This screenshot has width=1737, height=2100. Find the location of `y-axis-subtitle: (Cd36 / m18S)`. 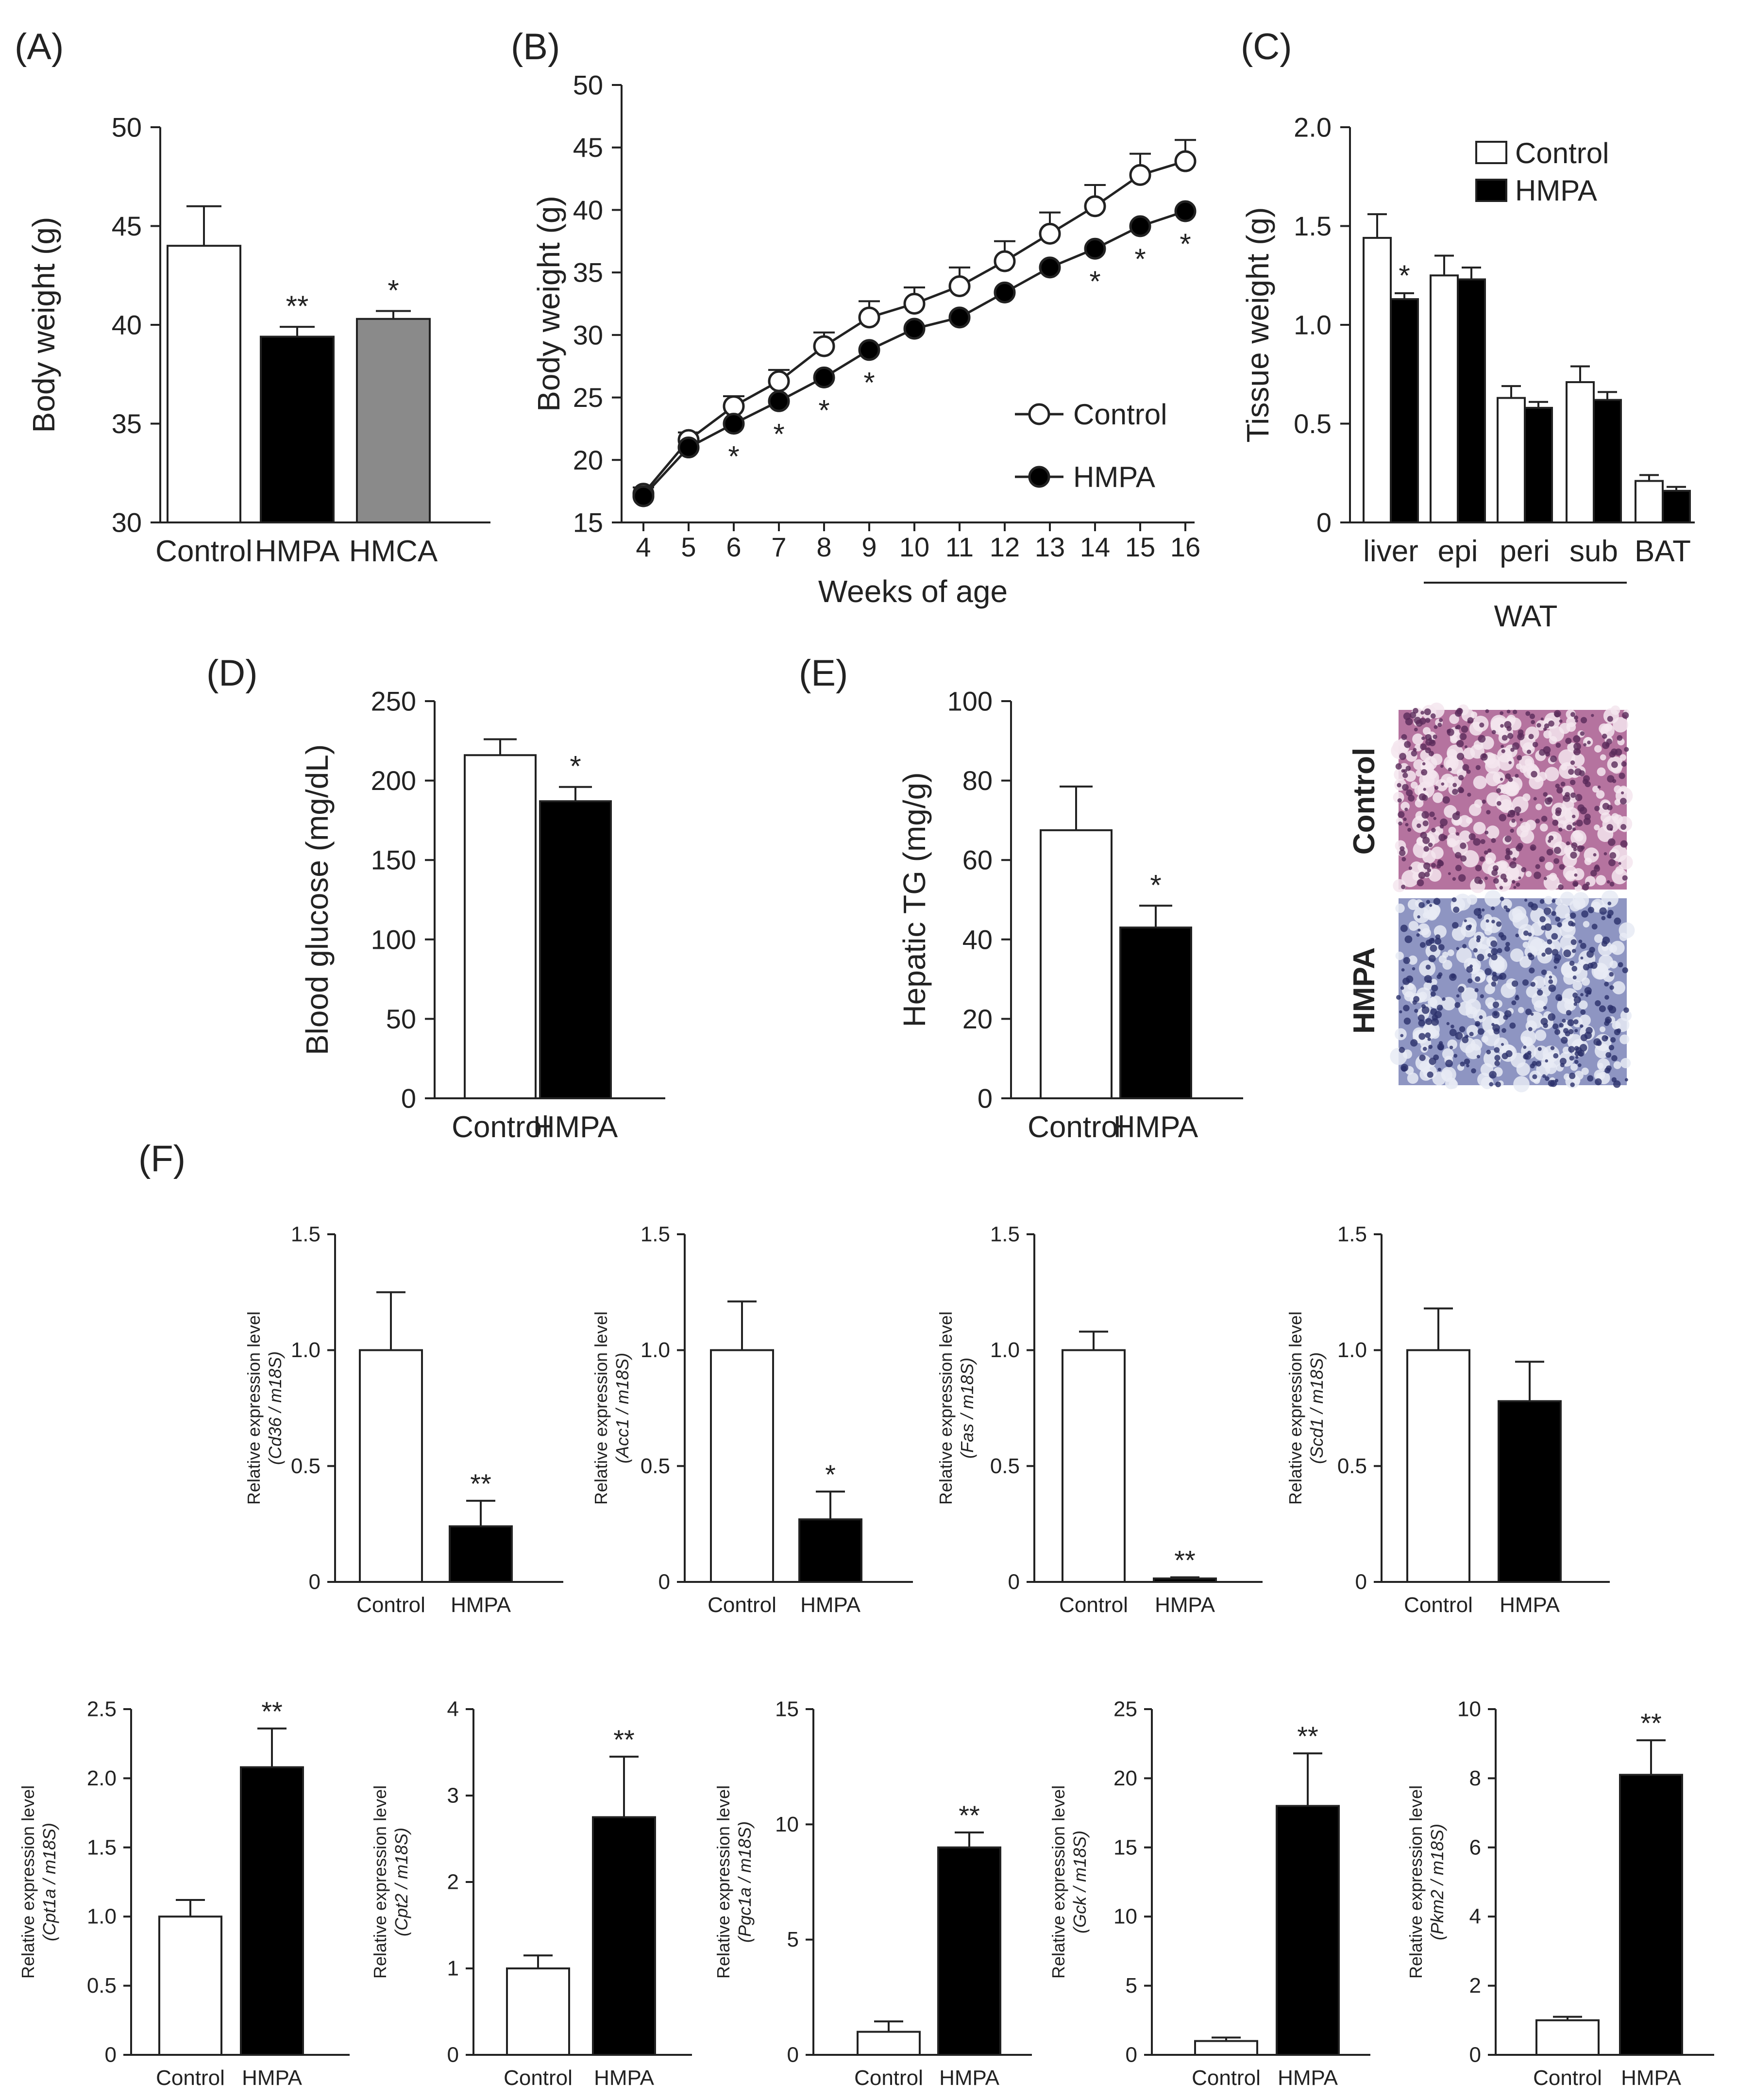

y-axis-subtitle: (Cd36 / m18S) is located at coordinates (275, 1408).